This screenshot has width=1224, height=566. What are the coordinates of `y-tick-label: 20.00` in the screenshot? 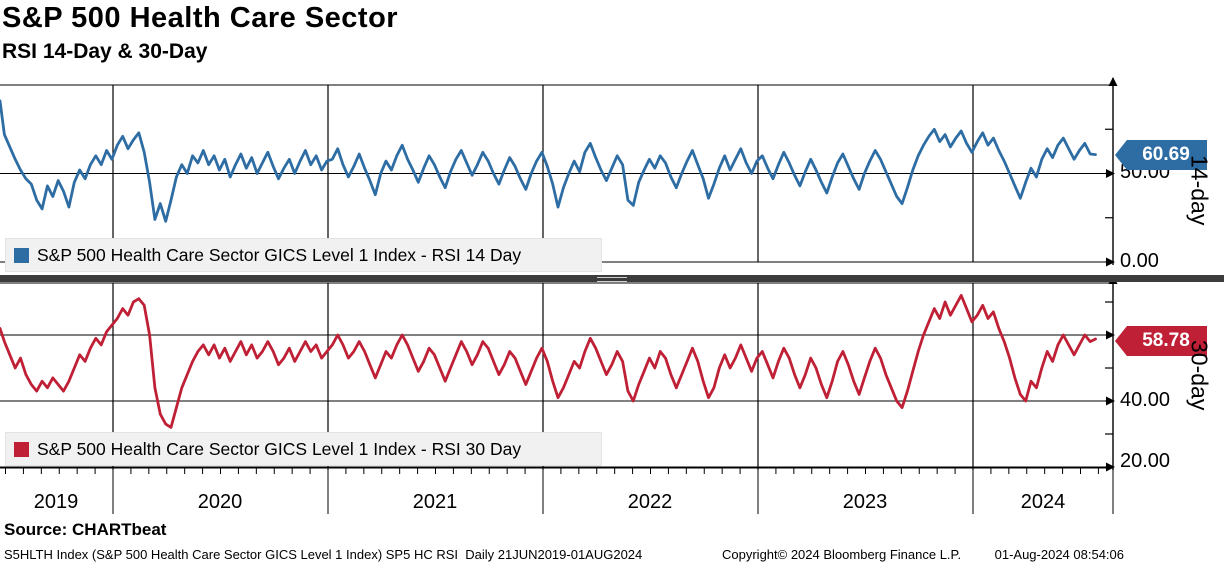 It's located at (1145, 461).